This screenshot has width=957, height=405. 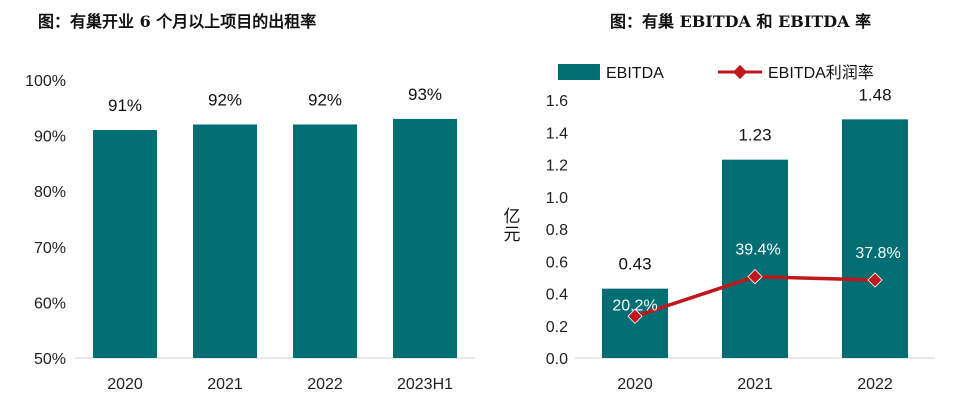 I want to click on y-tick-label: 1.0, so click(x=557, y=198).